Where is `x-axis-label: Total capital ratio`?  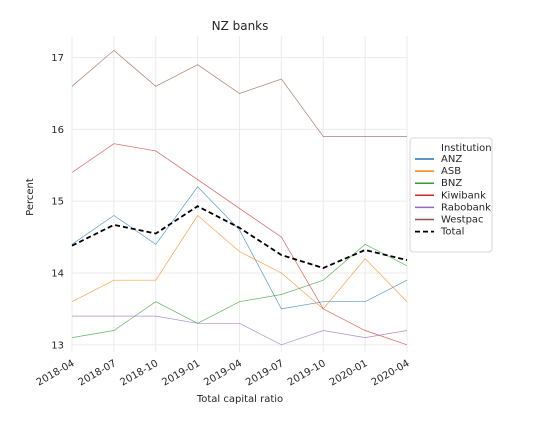
x-axis-label: Total capital ratio is located at coordinates (239, 399).